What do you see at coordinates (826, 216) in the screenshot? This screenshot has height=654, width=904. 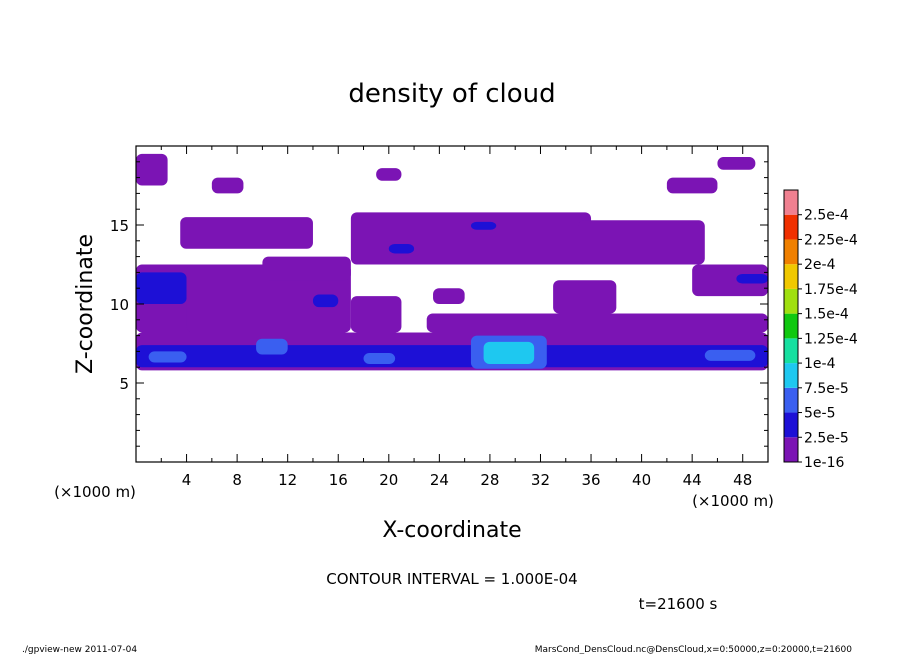 I see `colorbar-label: 2.5e-4` at bounding box center [826, 216].